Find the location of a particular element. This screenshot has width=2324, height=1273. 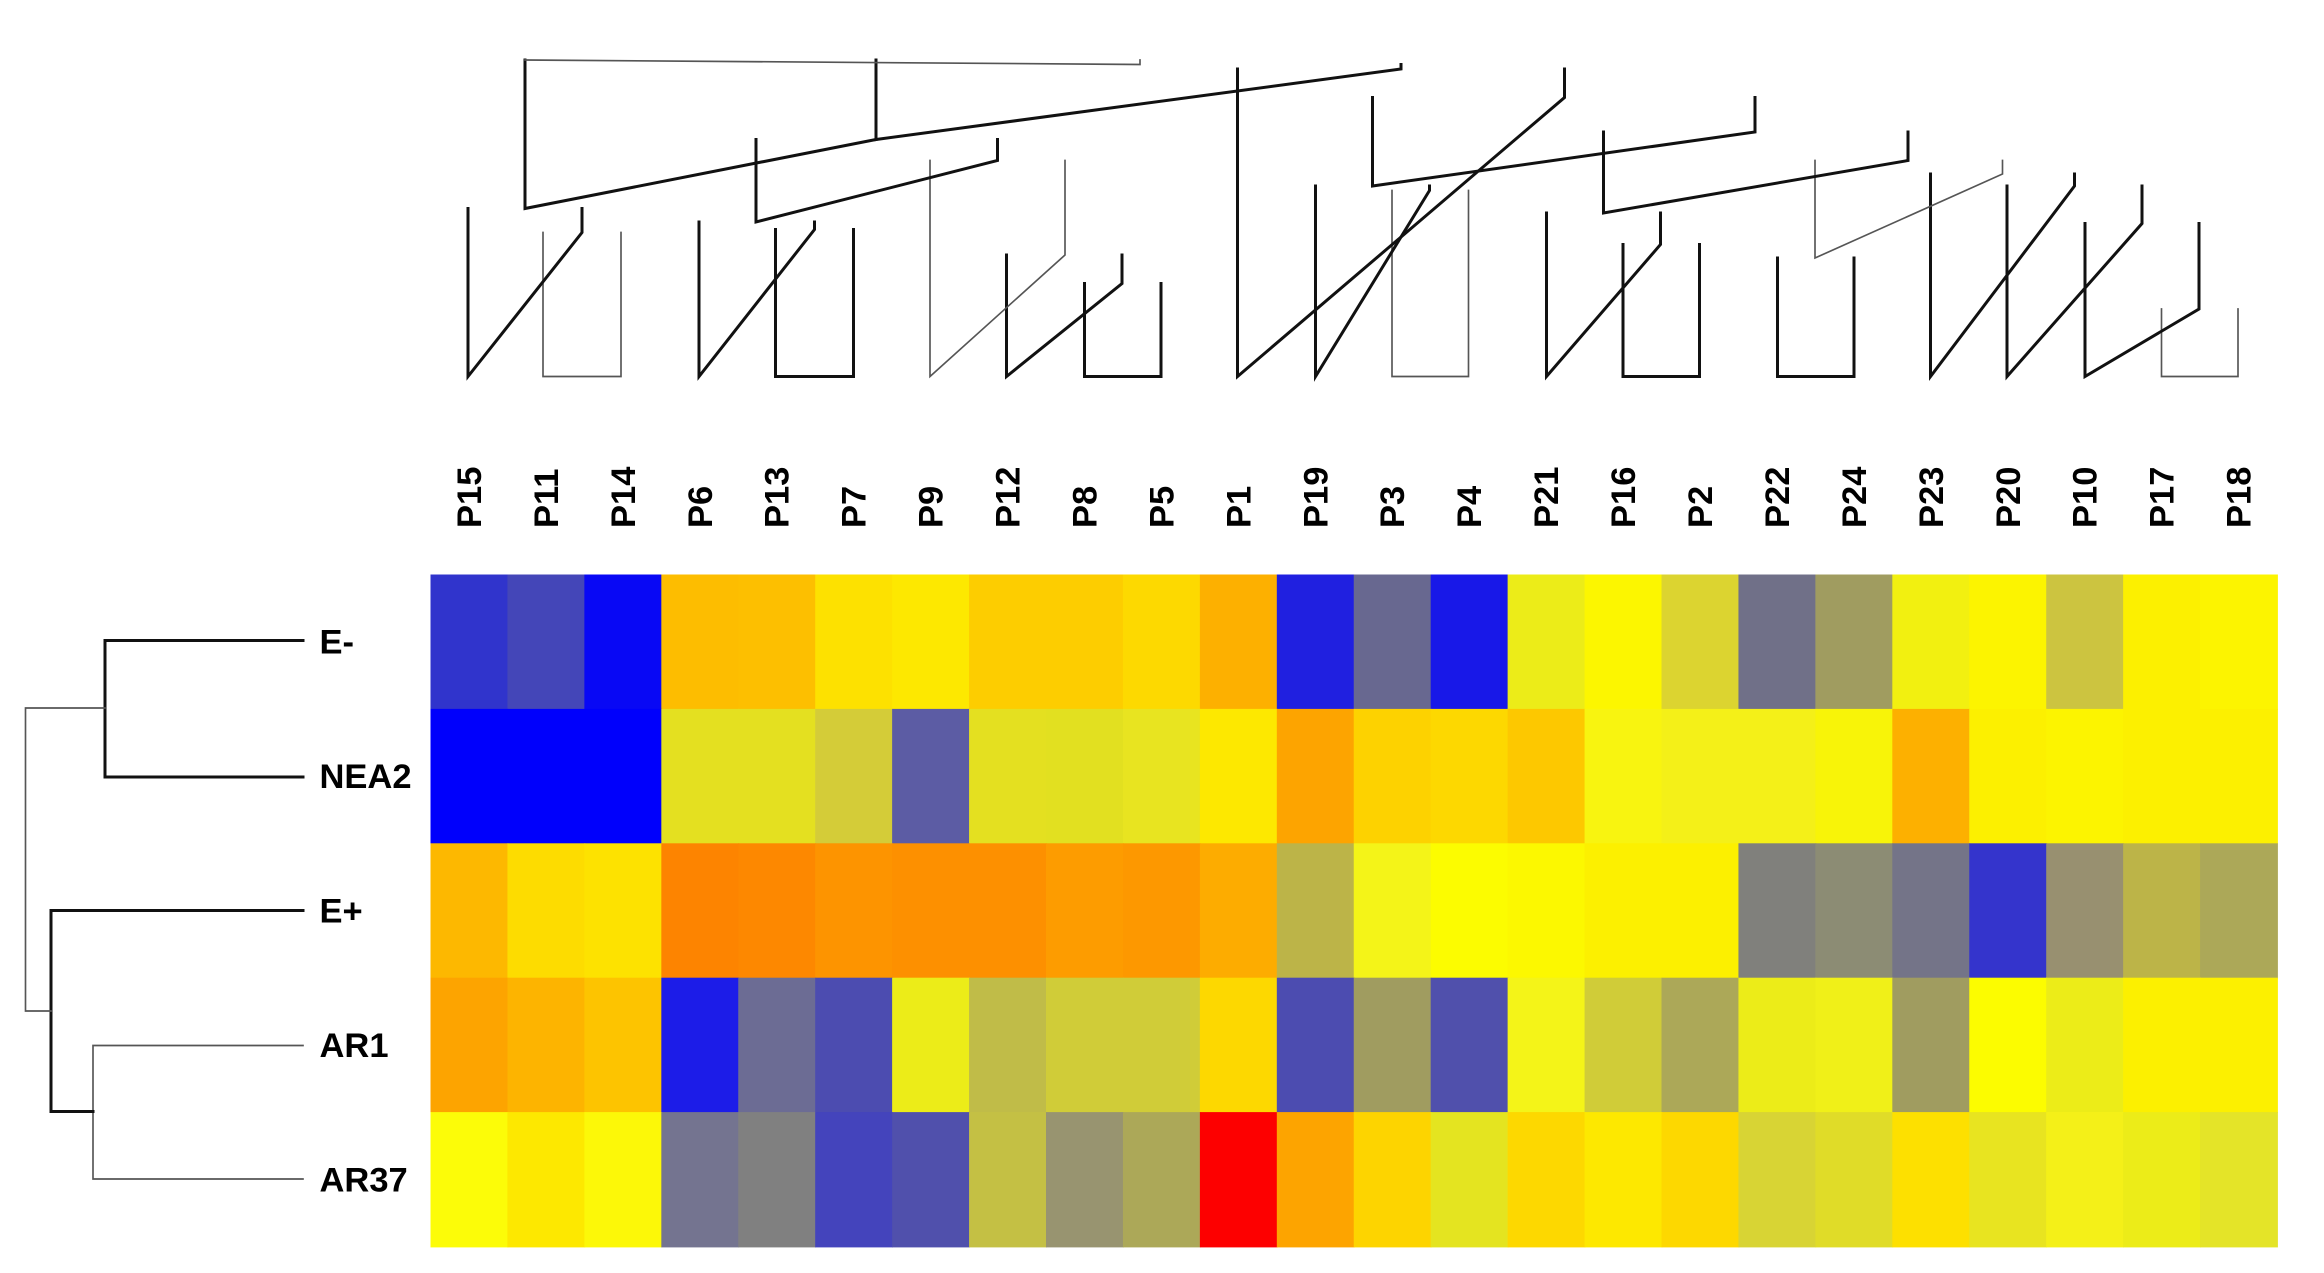

heatmap-cell-AR37-P18 is located at coordinates (2239, 1180).